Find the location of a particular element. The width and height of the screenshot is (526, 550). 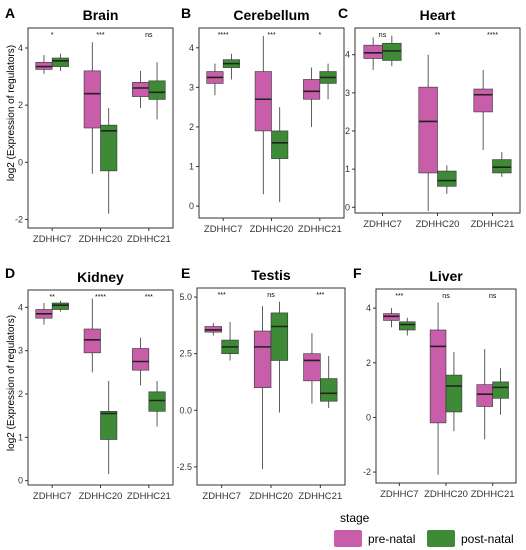

y-tick-label: 3 is located at coordinates (191, 87).